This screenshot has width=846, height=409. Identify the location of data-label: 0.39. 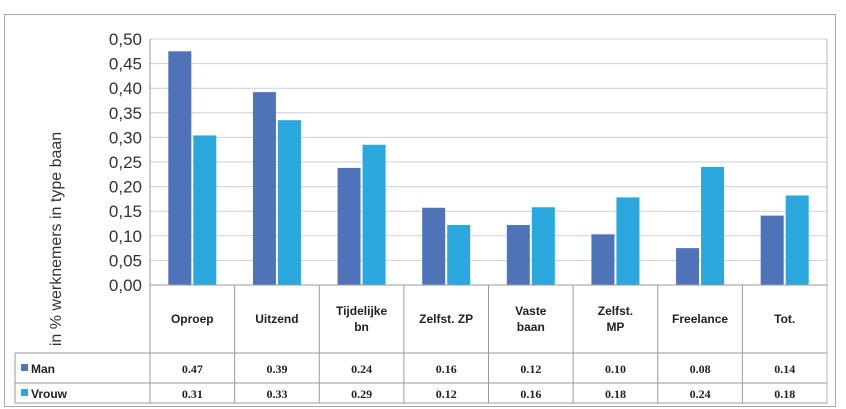
(276, 369).